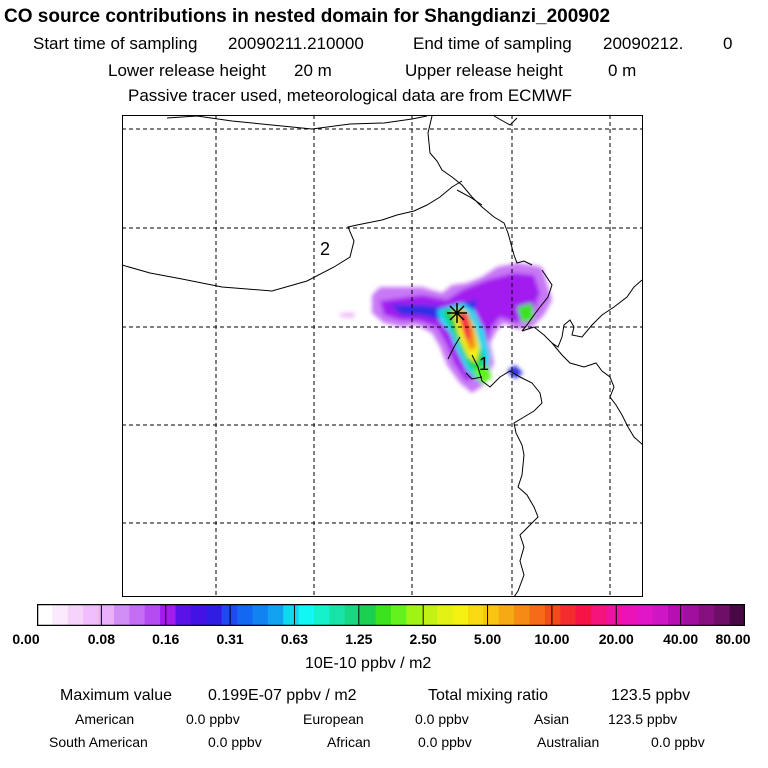 The height and width of the screenshot is (768, 768). Describe the element at coordinates (294, 639) in the screenshot. I see `colorbar-tick-label: 0.63` at that location.